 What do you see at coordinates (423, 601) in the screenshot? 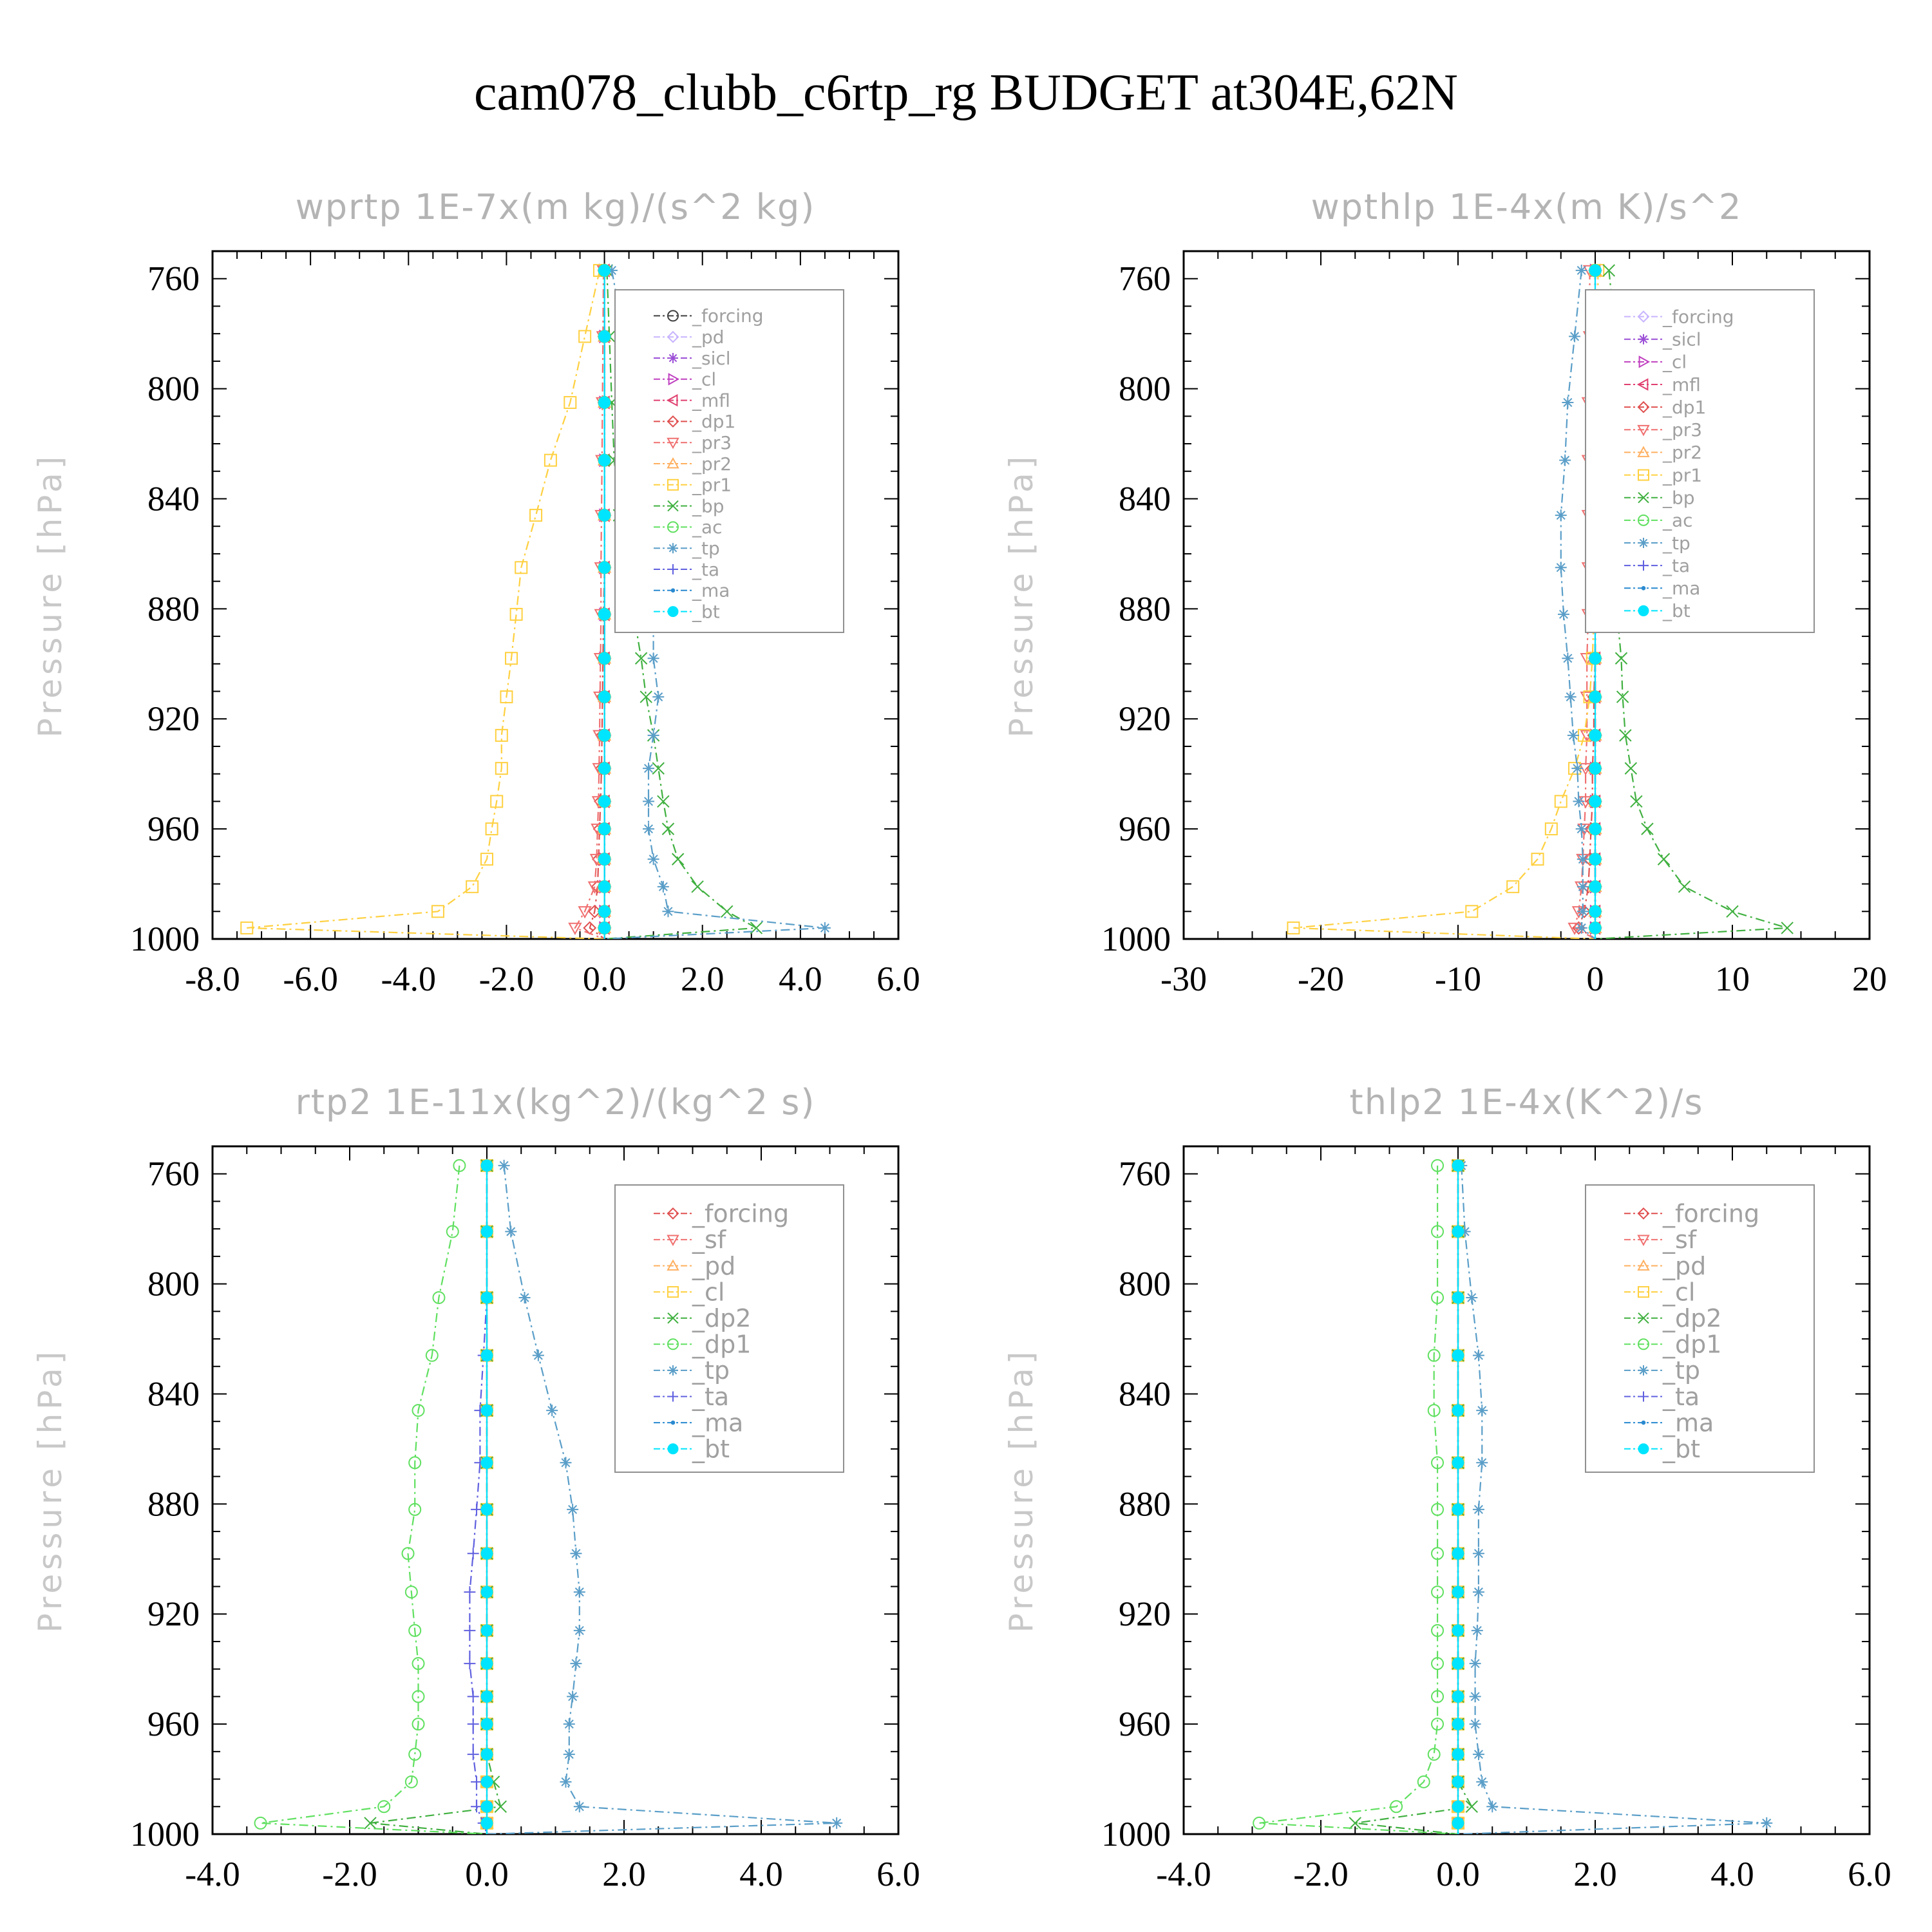
I see `series-pr1` at bounding box center [423, 601].